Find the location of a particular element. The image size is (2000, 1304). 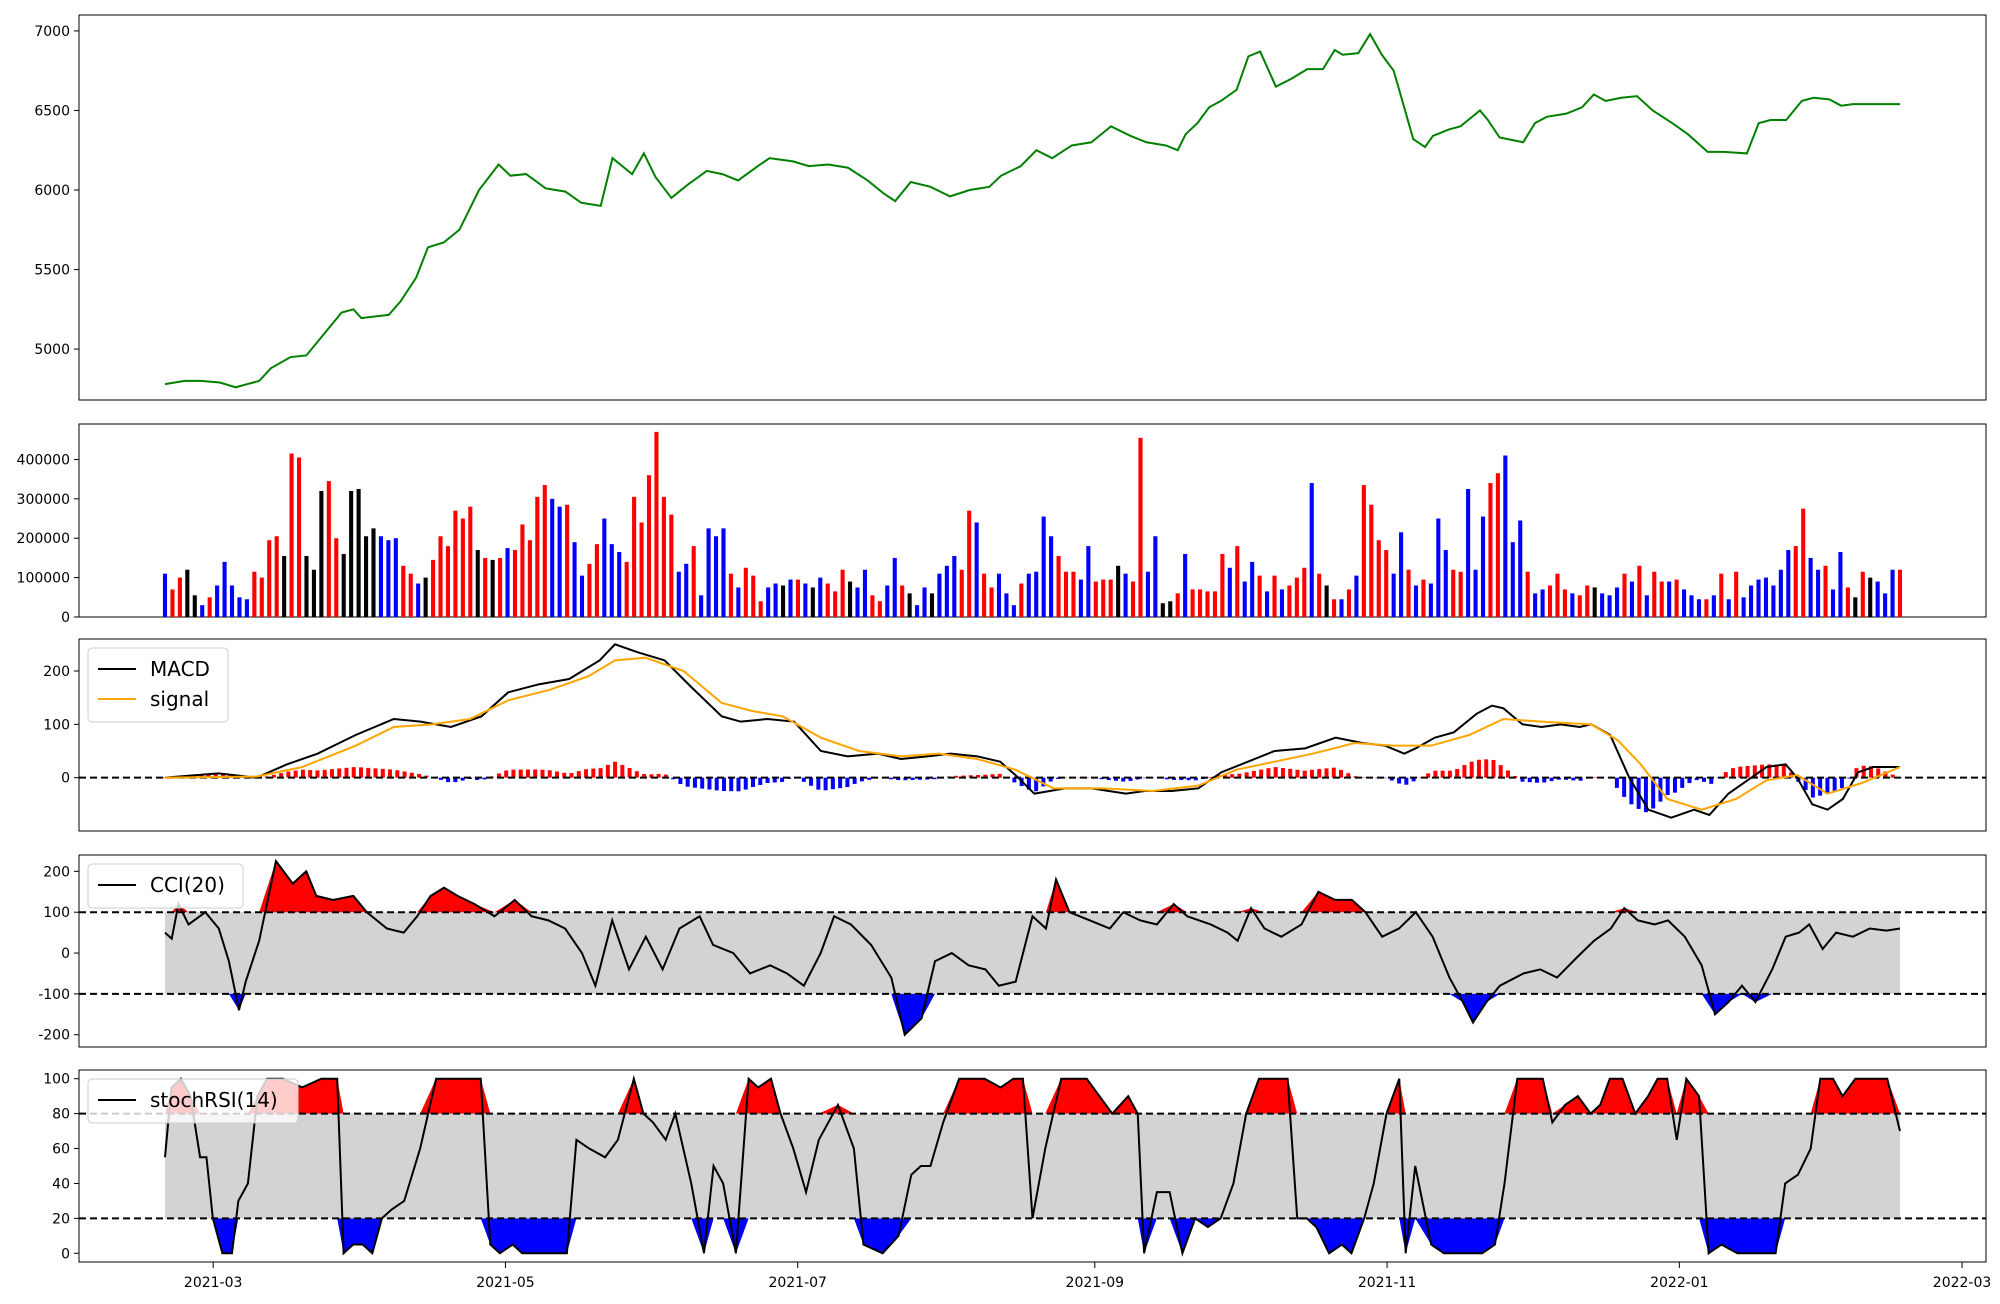

y-tick-label: 40 is located at coordinates (61, 1184).